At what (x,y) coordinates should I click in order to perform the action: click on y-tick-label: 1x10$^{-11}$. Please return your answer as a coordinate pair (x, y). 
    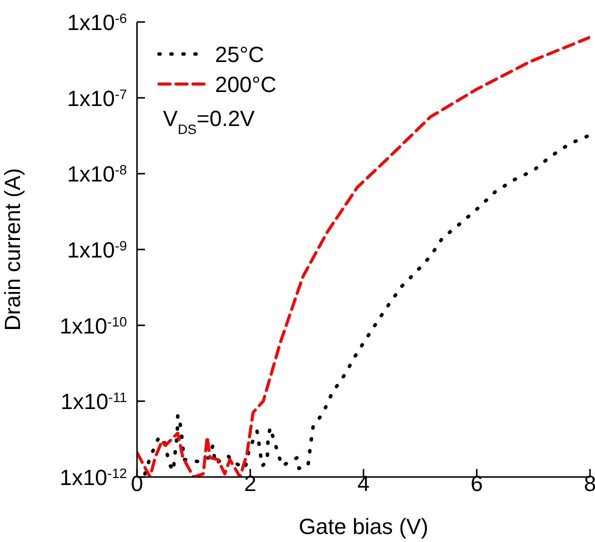
    Looking at the image, I should click on (93, 401).